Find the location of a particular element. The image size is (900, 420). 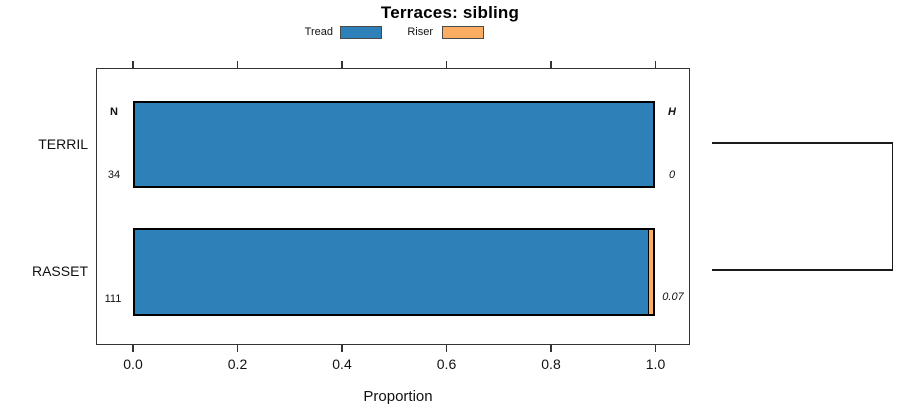

legend-label-tread: Tread is located at coordinates (318, 32).